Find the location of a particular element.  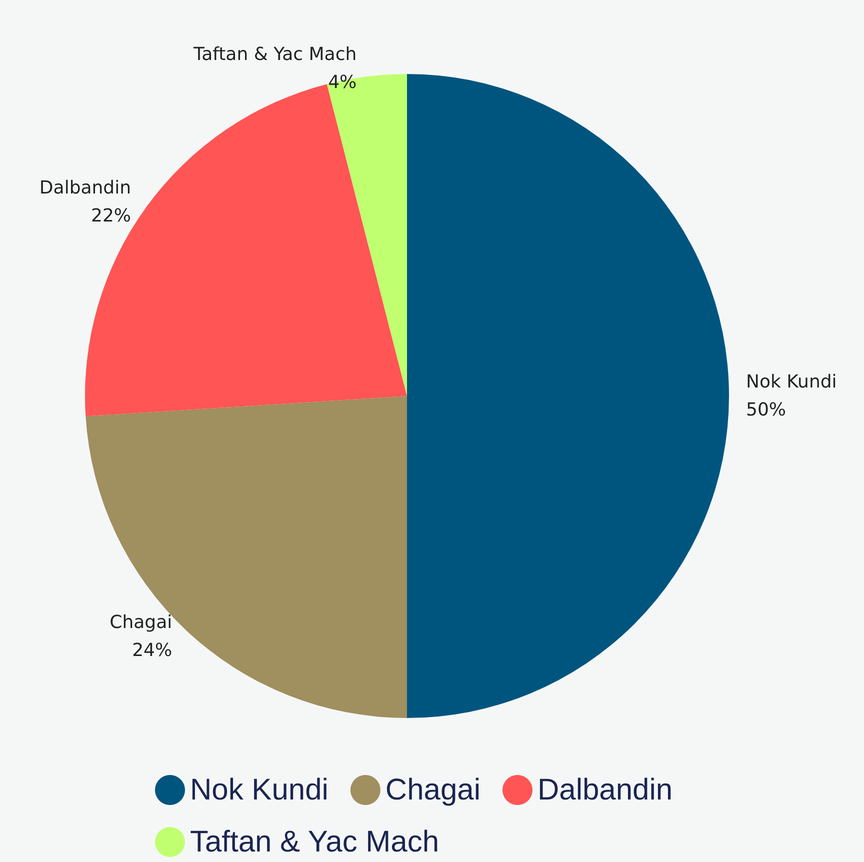

slice-label: Taftan & Yac Mach is located at coordinates (274, 55).